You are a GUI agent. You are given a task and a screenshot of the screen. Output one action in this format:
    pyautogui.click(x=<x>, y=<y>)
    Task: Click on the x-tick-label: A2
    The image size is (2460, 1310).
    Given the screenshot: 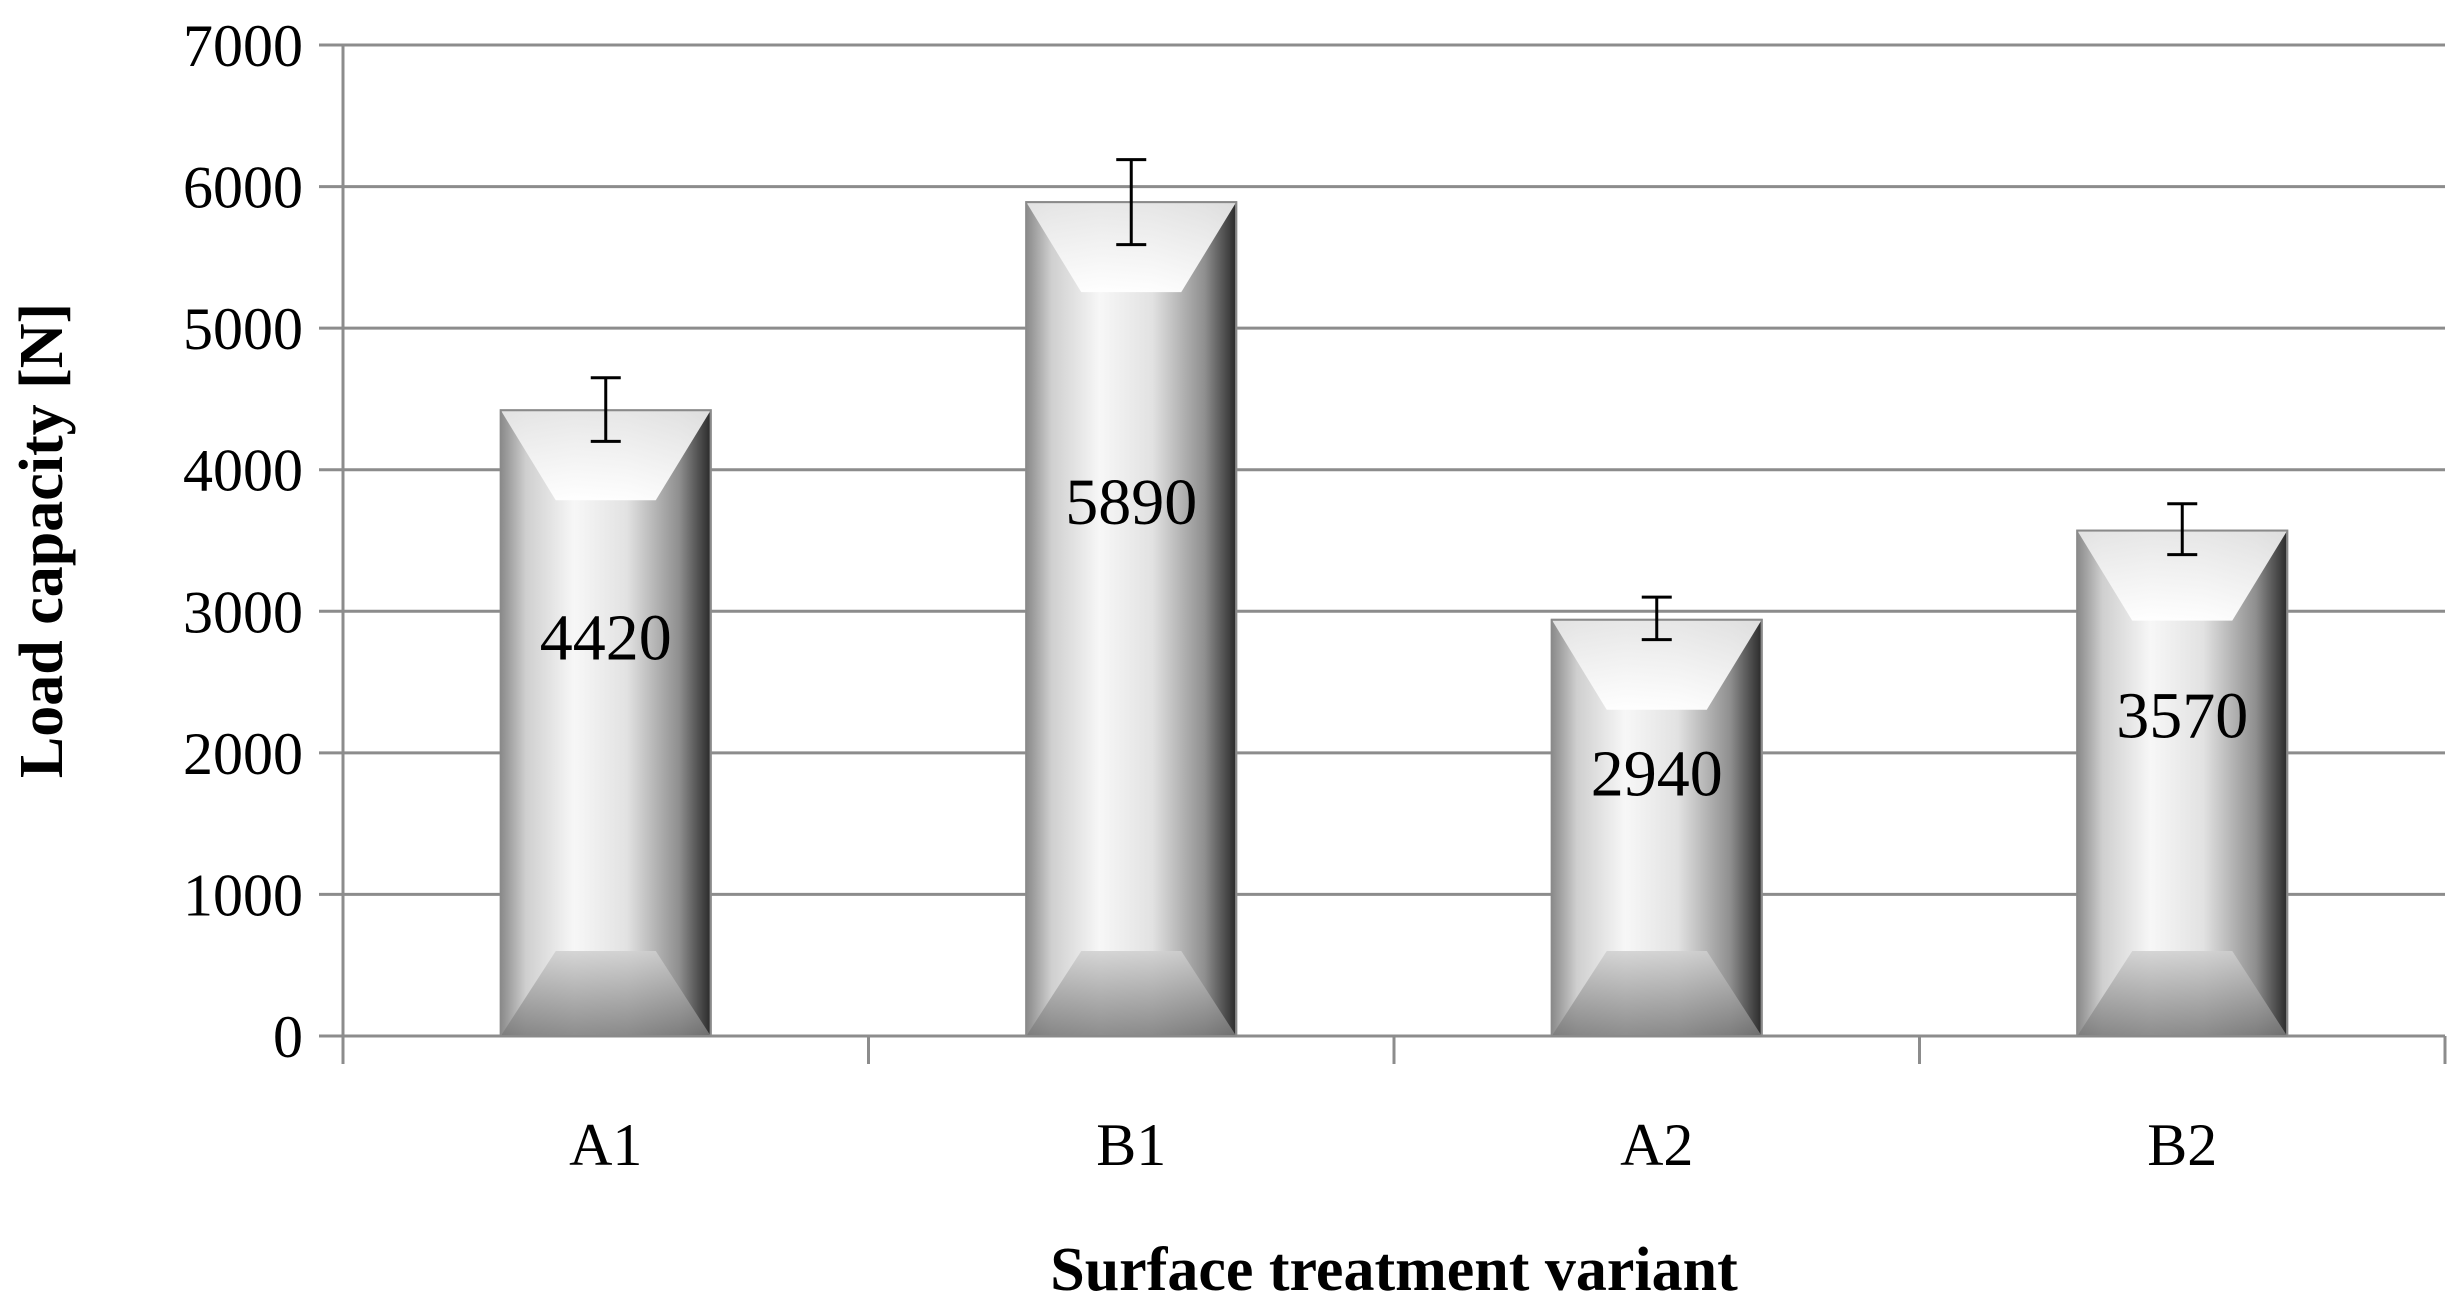 What is the action you would take?
    pyautogui.click(x=1656, y=1145)
    